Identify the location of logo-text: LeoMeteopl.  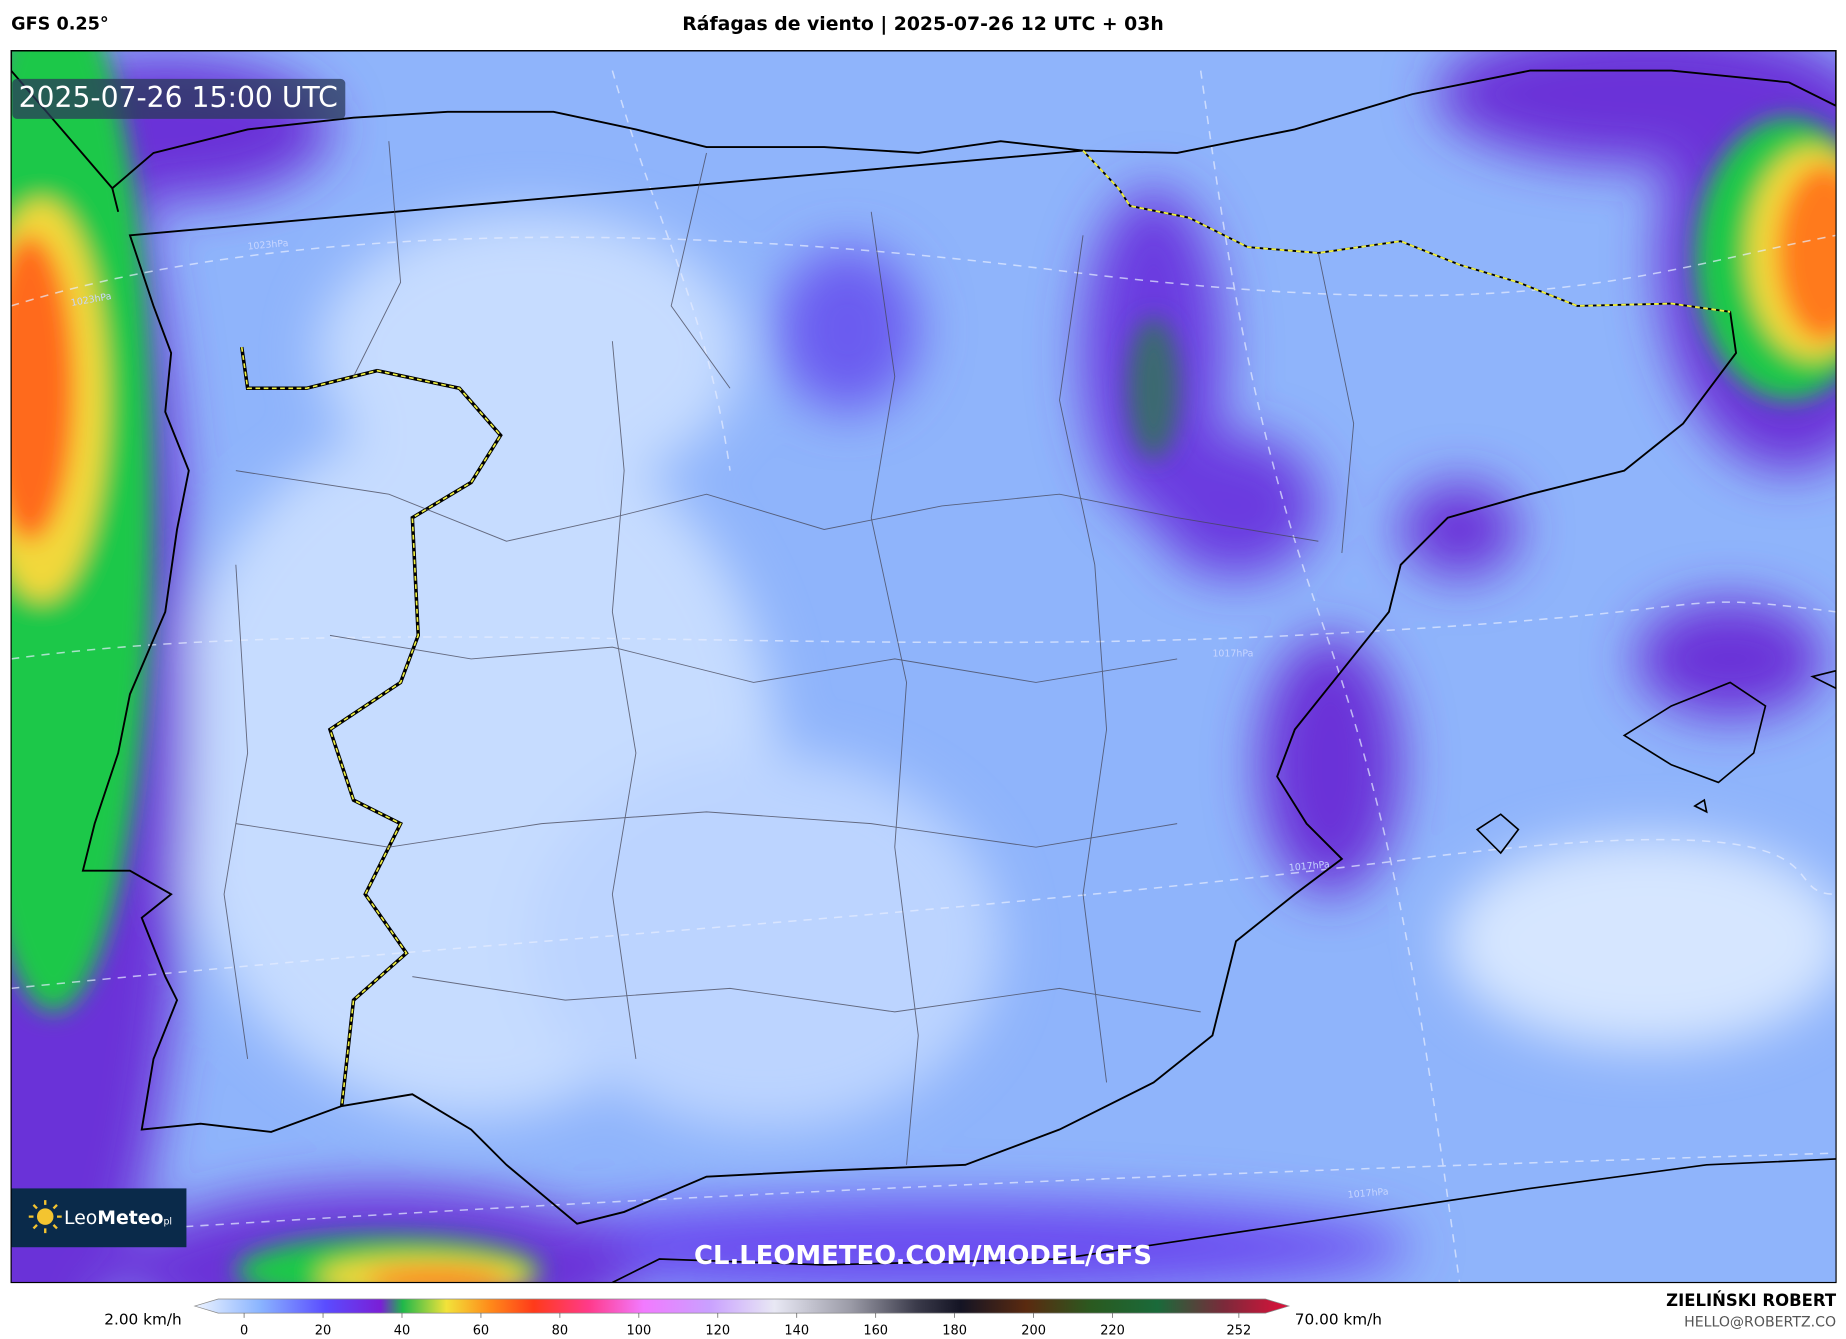
(118, 1217).